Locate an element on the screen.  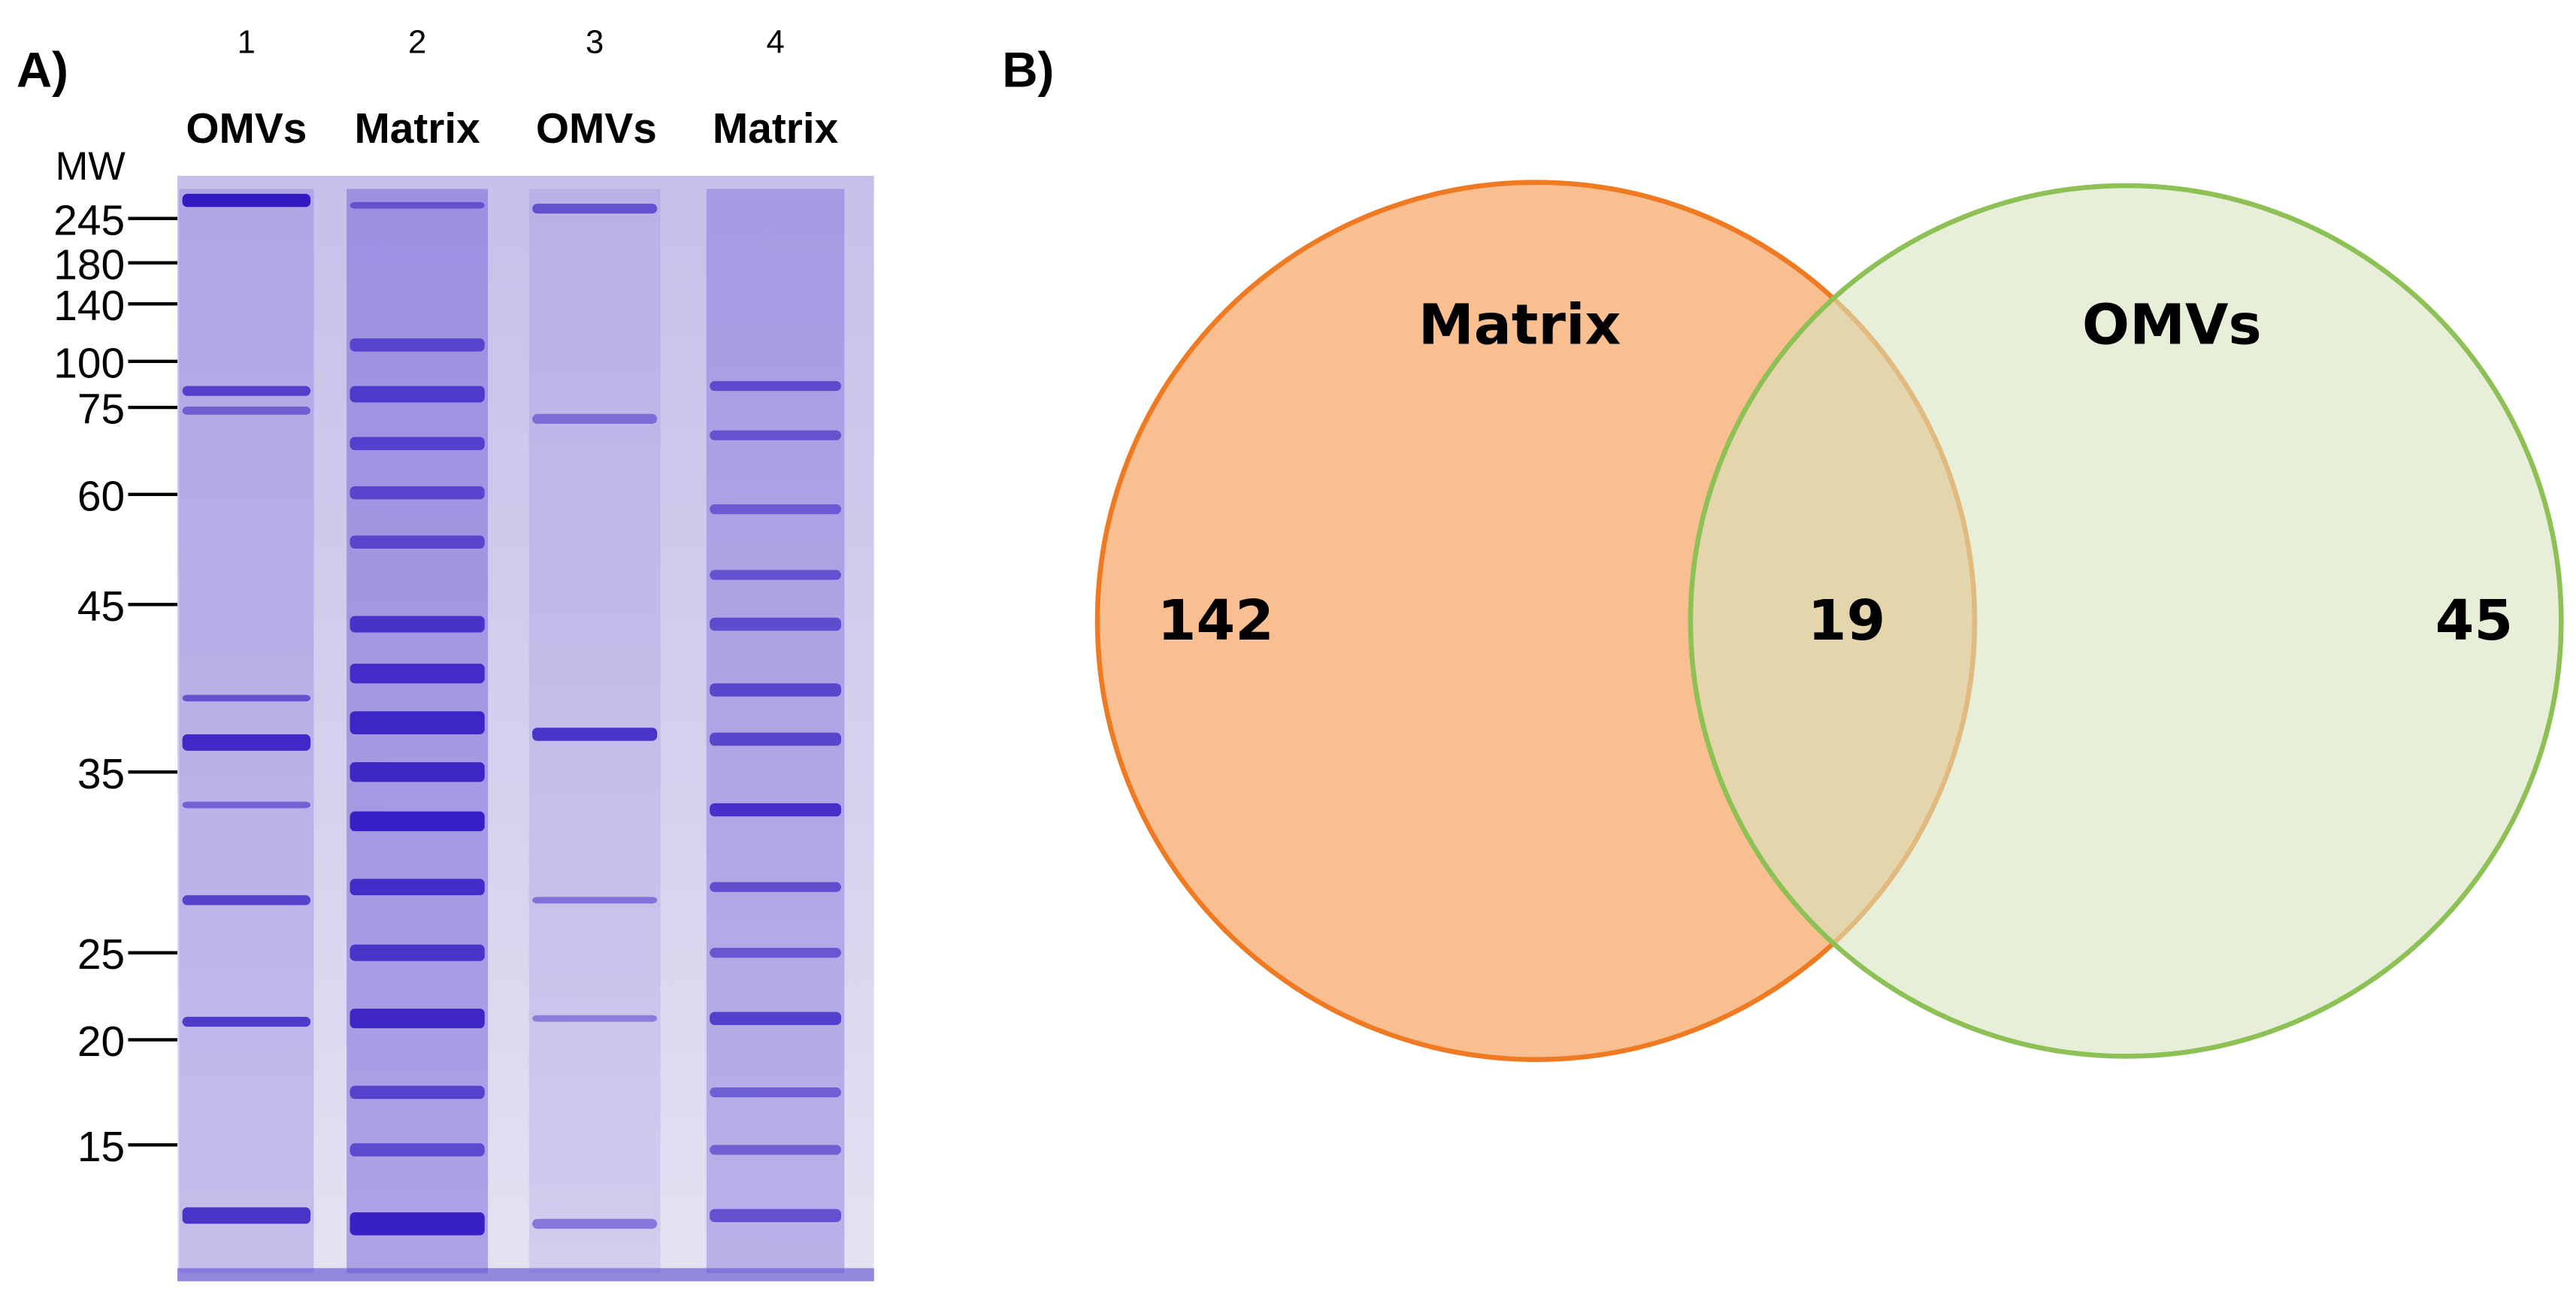
marker-label: 140 is located at coordinates (89, 306).